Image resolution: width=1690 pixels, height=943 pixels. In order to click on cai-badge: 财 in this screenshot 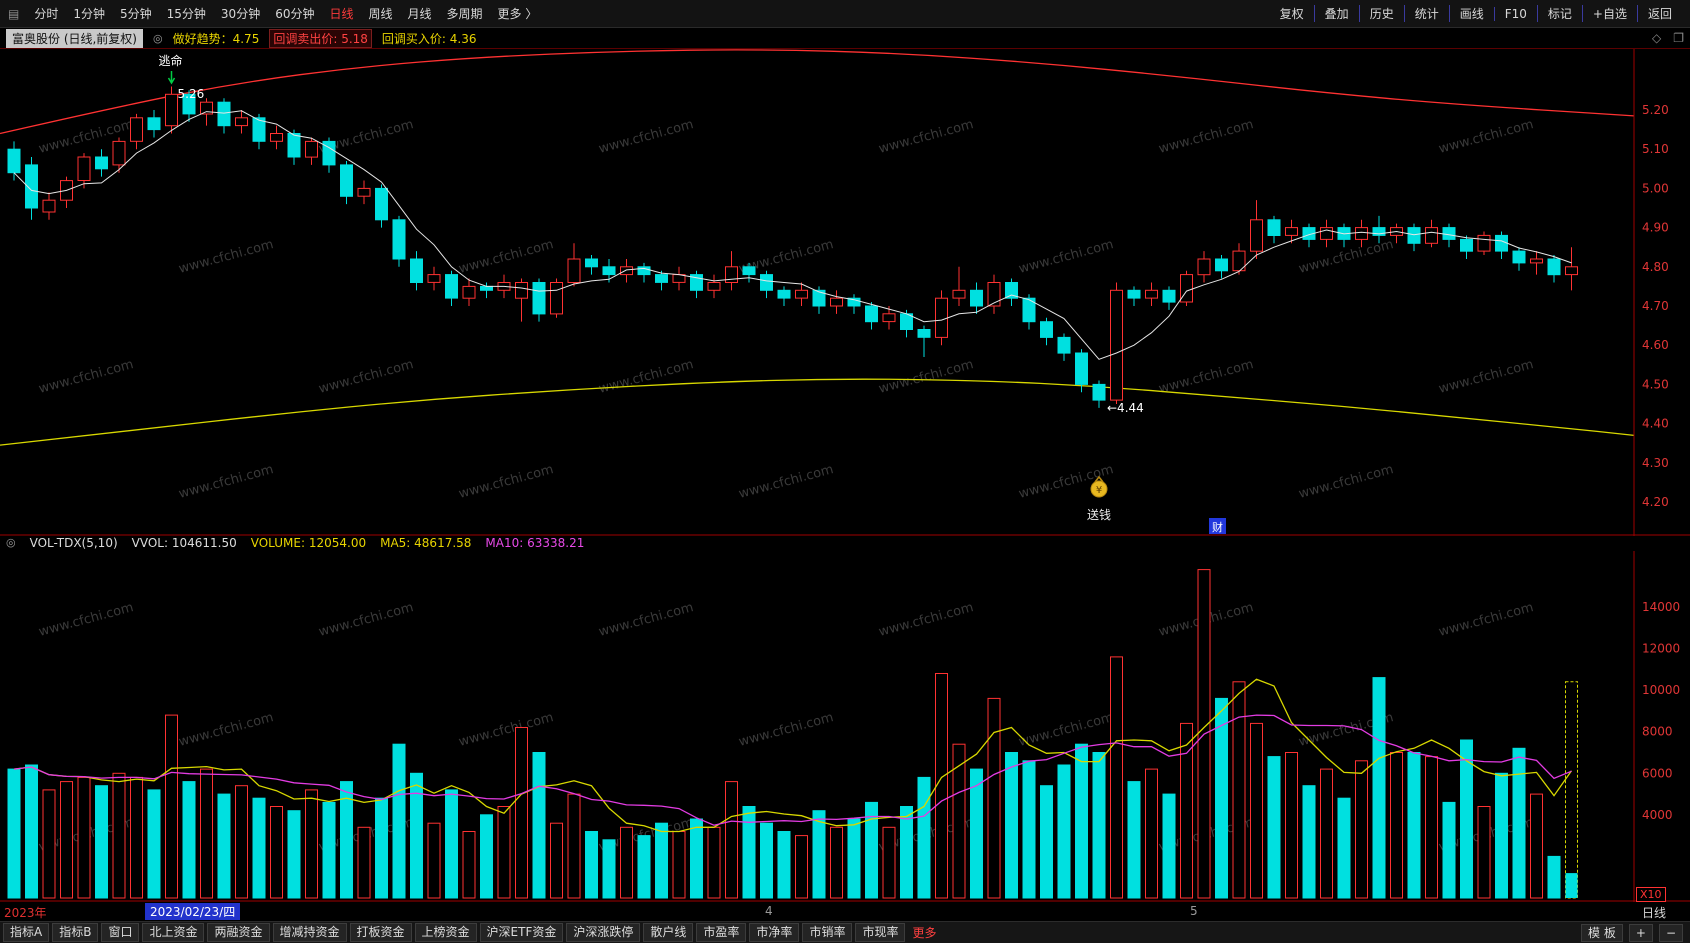, I will do `click(1217, 526)`.